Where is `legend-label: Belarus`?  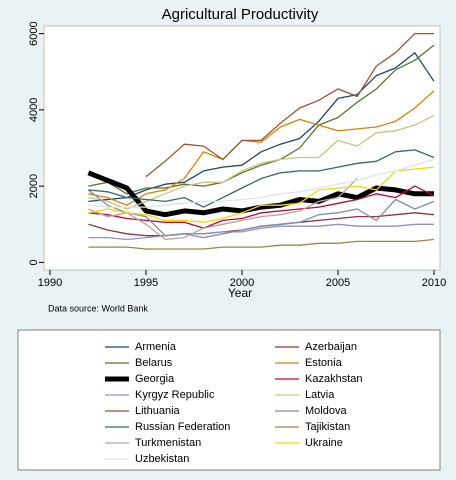
legend-label: Belarus is located at coordinates (154, 363).